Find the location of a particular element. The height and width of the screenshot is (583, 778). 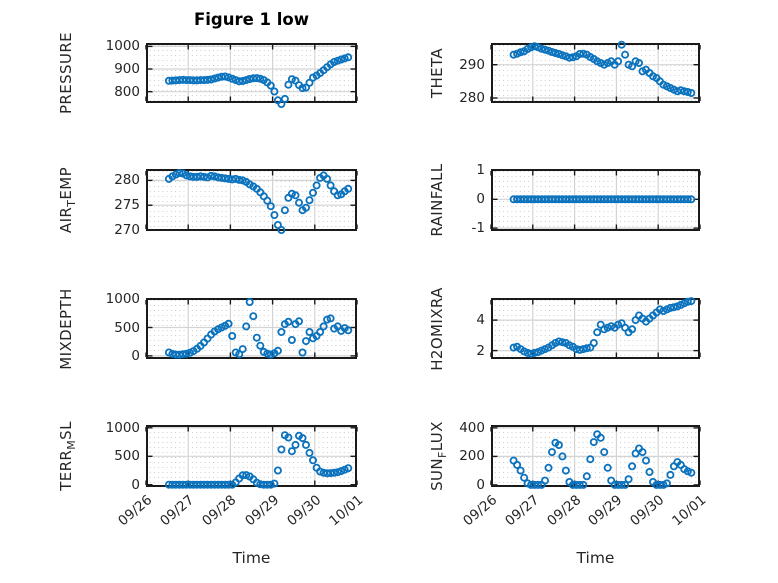

plot-area-terr_msl is located at coordinates (251, 457).